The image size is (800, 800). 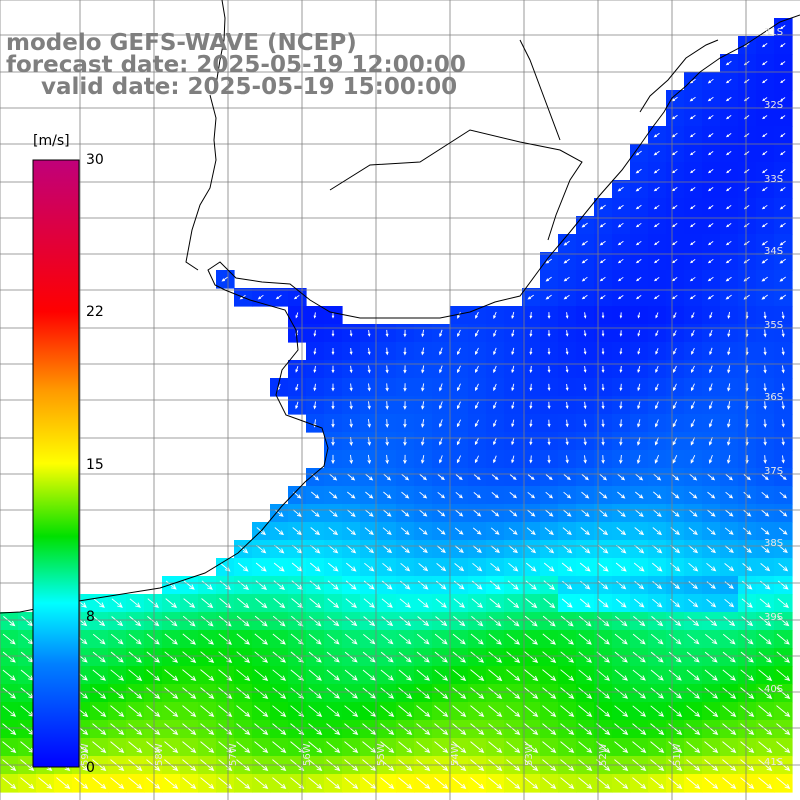 I want to click on colorbar-tick-8: 8, so click(x=90, y=617).